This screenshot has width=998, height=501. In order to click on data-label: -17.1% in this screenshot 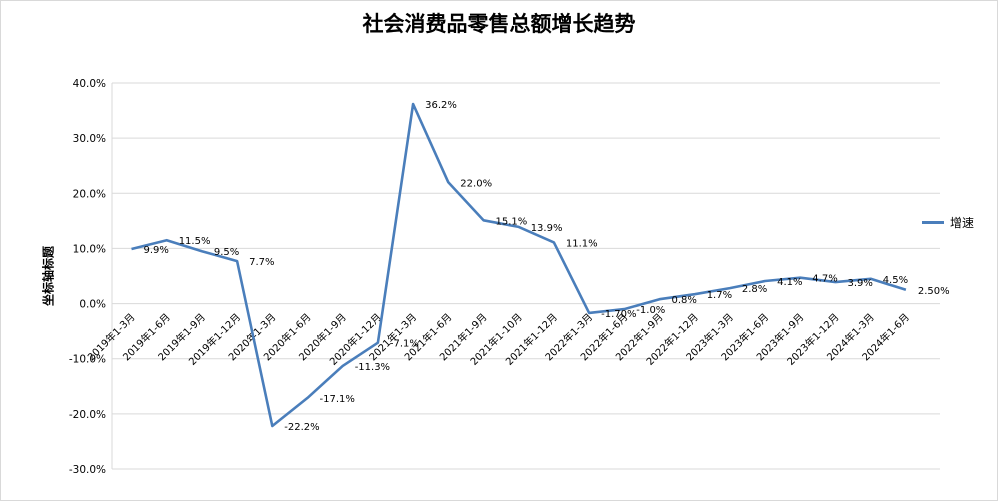, I will do `click(337, 399)`.